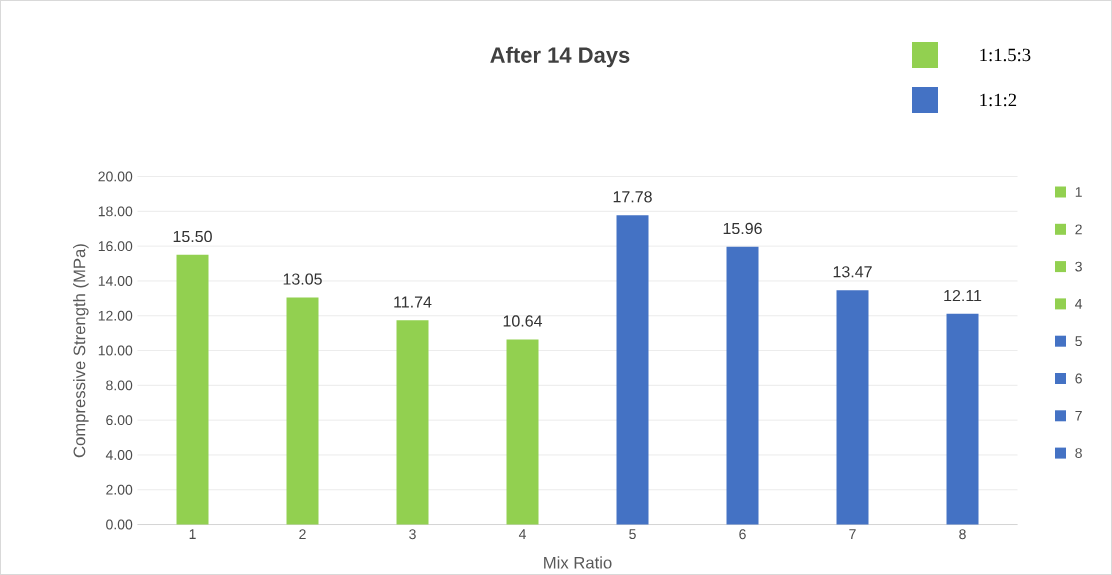 The image size is (1112, 575). I want to click on data-label: 10.64, so click(523, 321).